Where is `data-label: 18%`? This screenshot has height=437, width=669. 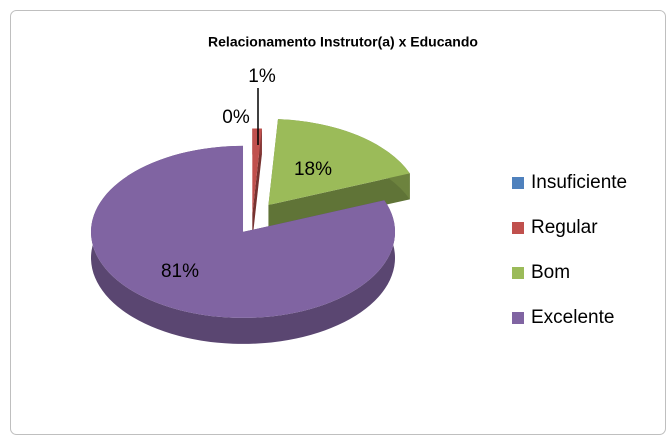 data-label: 18% is located at coordinates (313, 169).